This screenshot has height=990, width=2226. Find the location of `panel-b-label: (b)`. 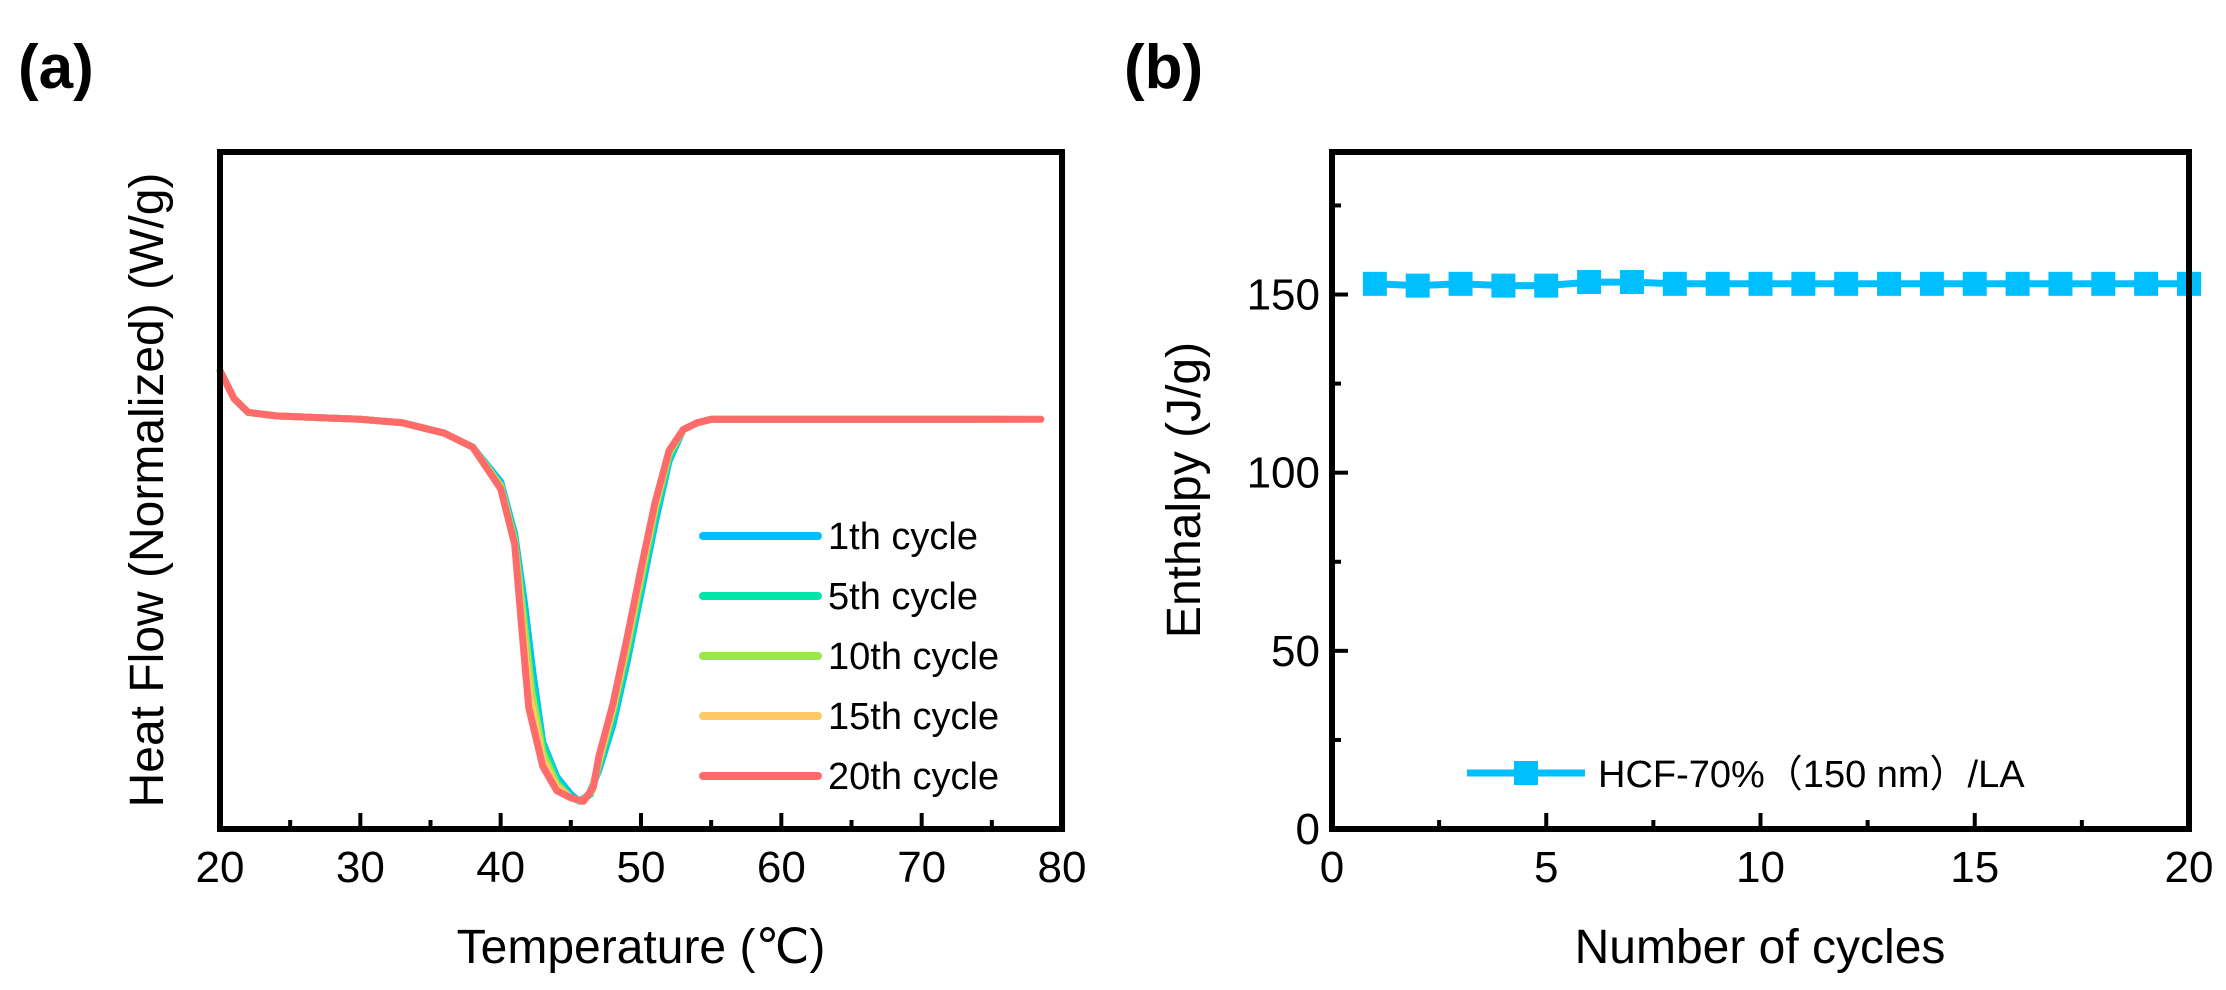

panel-b-label: (b) is located at coordinates (1163, 67).